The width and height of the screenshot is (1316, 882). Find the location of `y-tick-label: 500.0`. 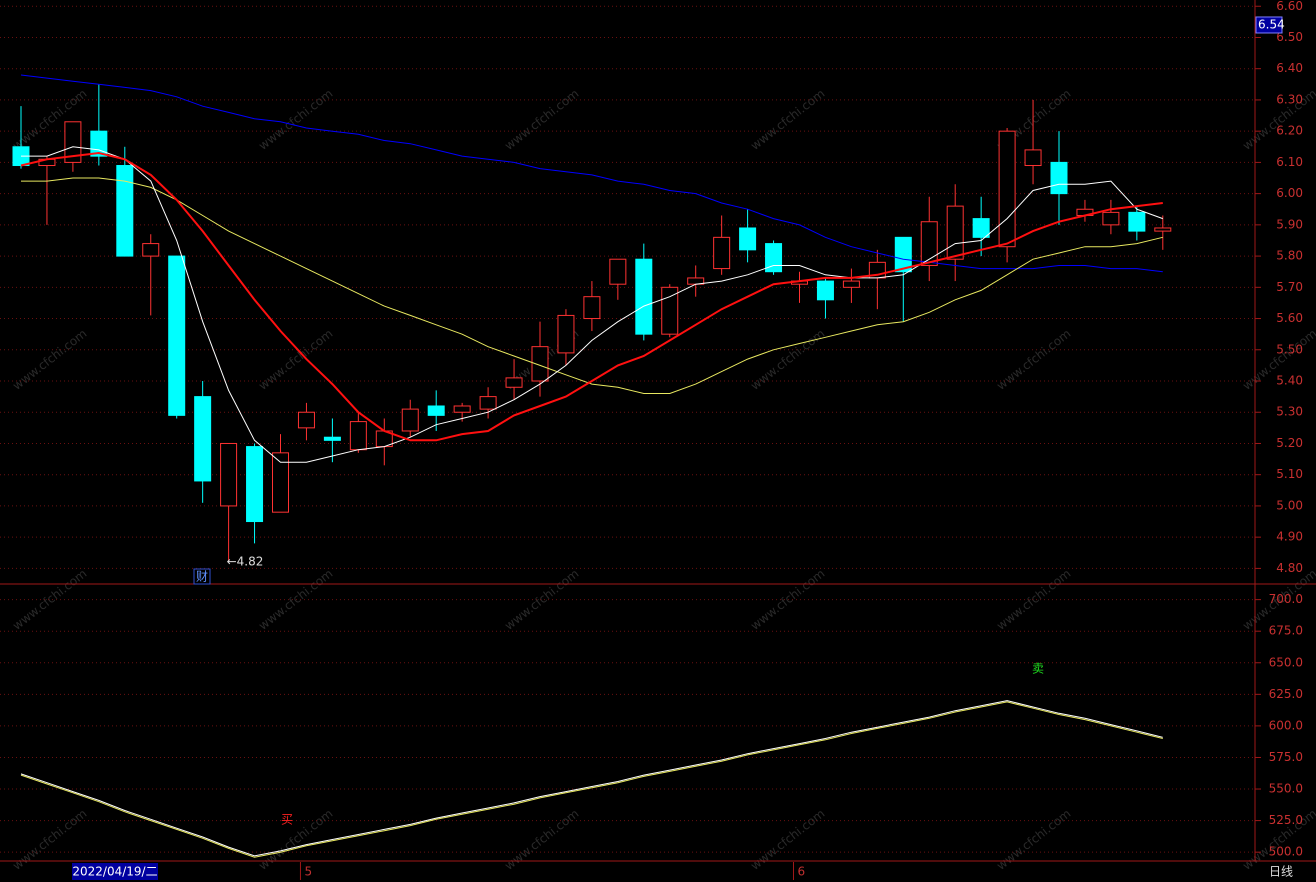

y-tick-label: 500.0 is located at coordinates (1286, 852).